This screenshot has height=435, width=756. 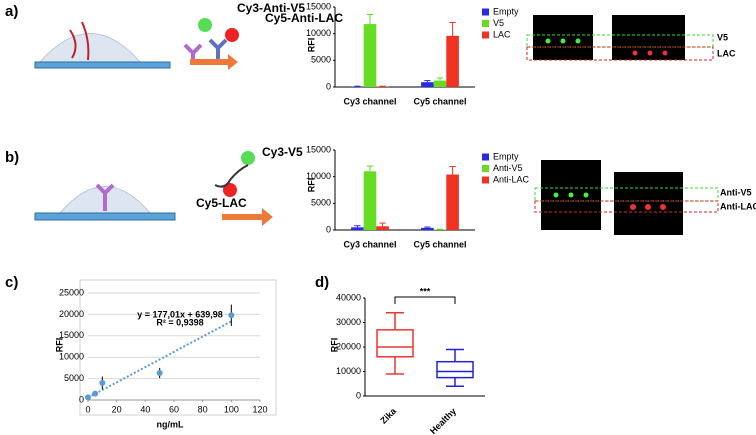 What do you see at coordinates (736, 192) in the screenshot?
I see `spot-label: Anti-V5` at bounding box center [736, 192].